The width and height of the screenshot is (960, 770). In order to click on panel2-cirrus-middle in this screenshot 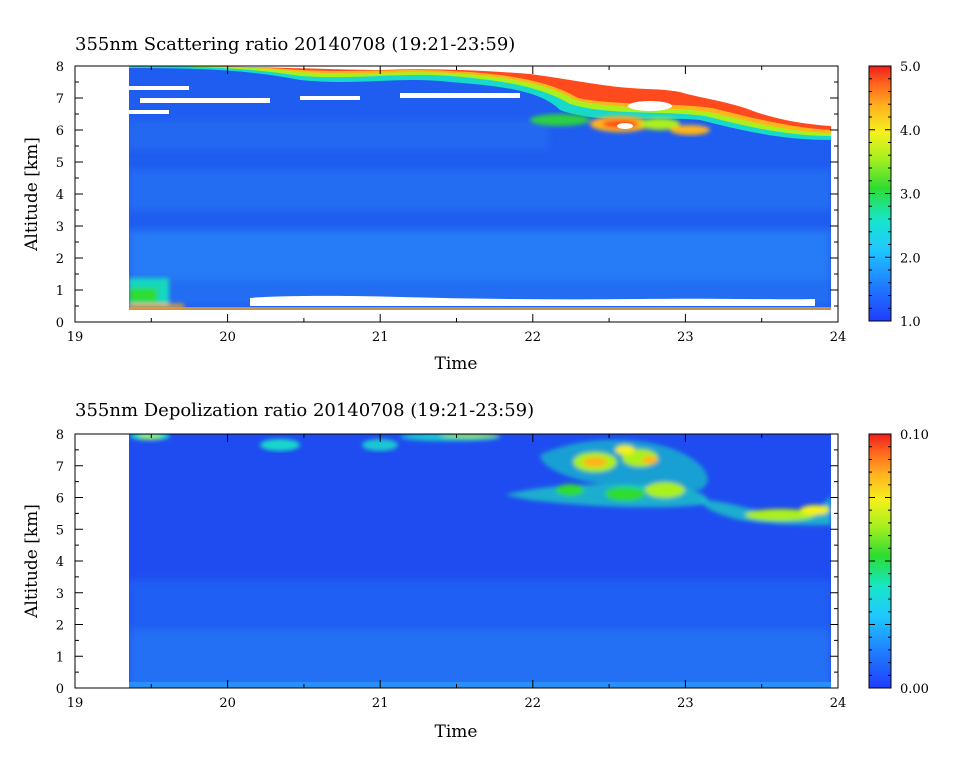, I will do `click(570, 490)`.